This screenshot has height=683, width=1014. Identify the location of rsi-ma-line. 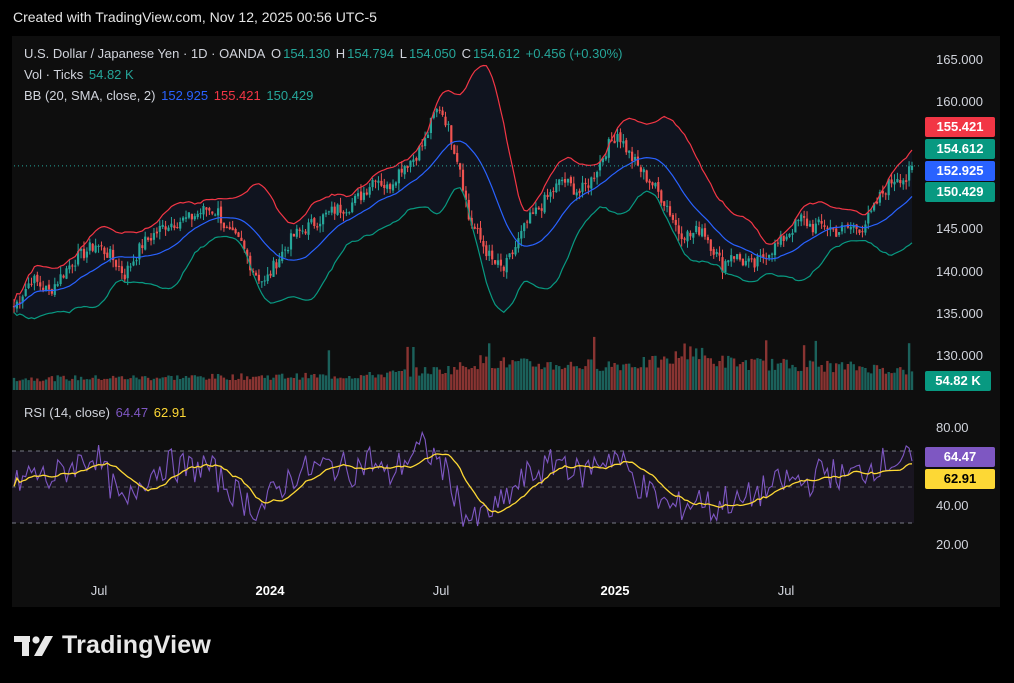
(463, 483).